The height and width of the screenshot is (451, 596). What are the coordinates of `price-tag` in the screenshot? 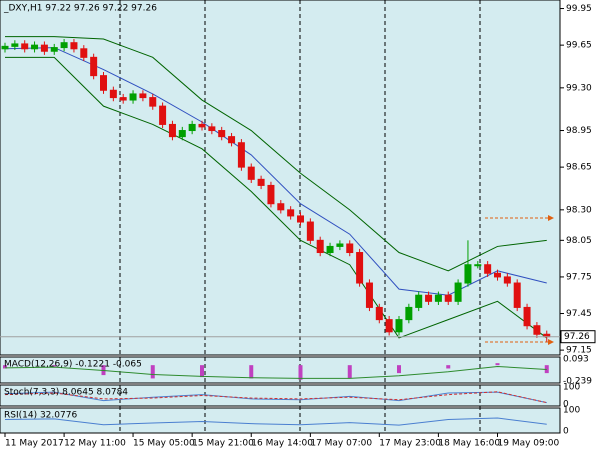 It's located at (578, 337).